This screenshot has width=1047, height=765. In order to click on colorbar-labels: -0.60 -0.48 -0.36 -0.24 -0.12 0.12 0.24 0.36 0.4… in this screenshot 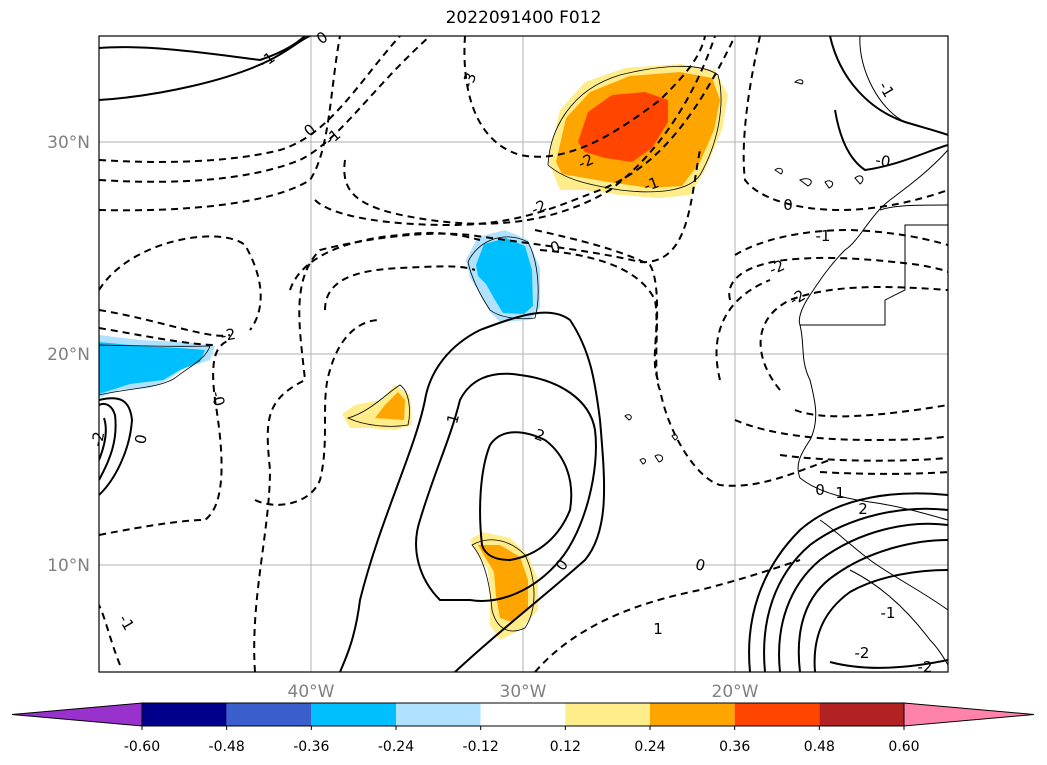, I will do `click(522, 747)`.